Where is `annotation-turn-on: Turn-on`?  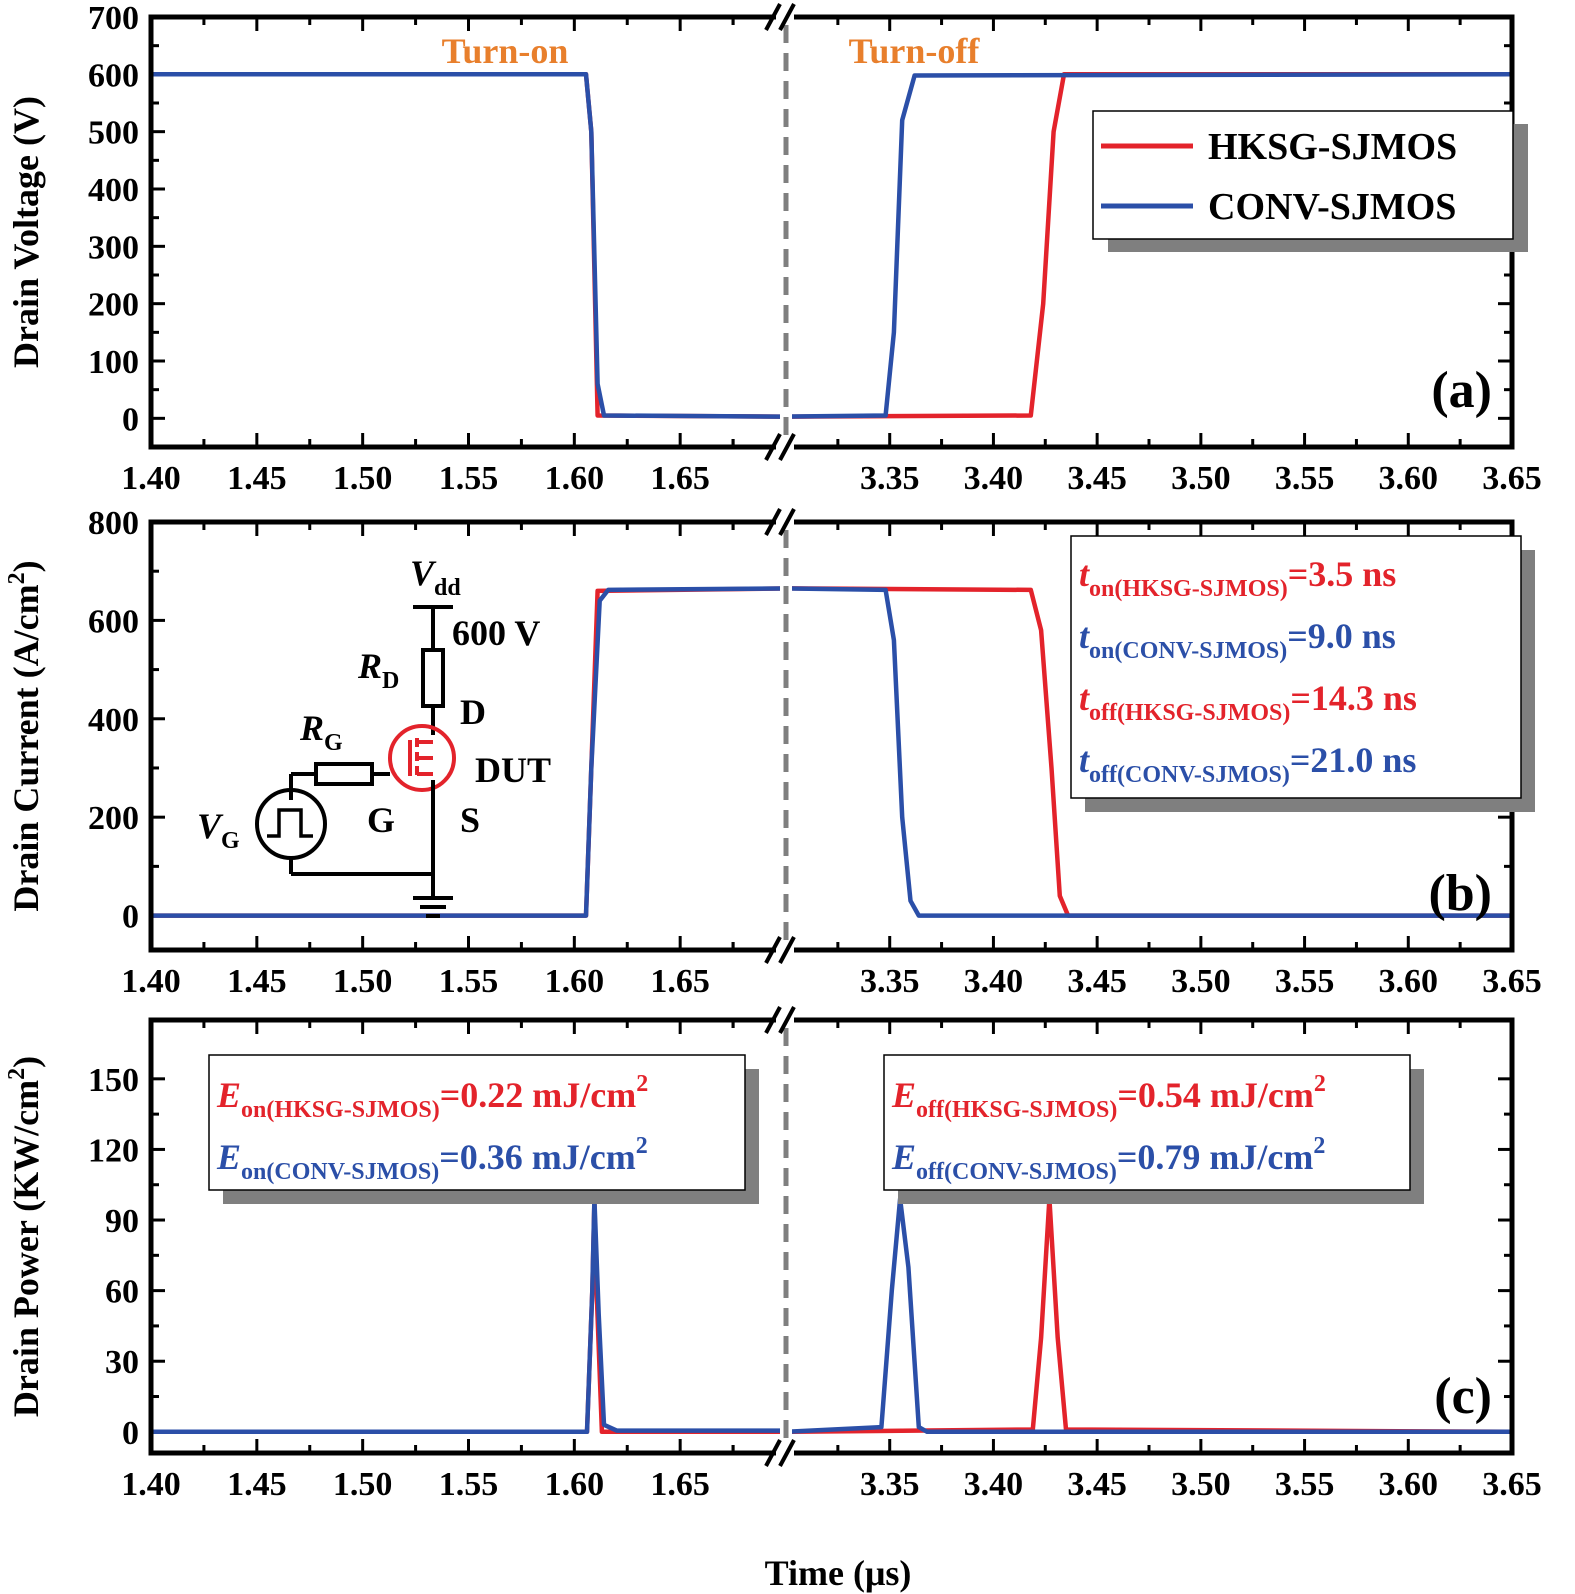
annotation-turn-on: Turn-on is located at coordinates (505, 51).